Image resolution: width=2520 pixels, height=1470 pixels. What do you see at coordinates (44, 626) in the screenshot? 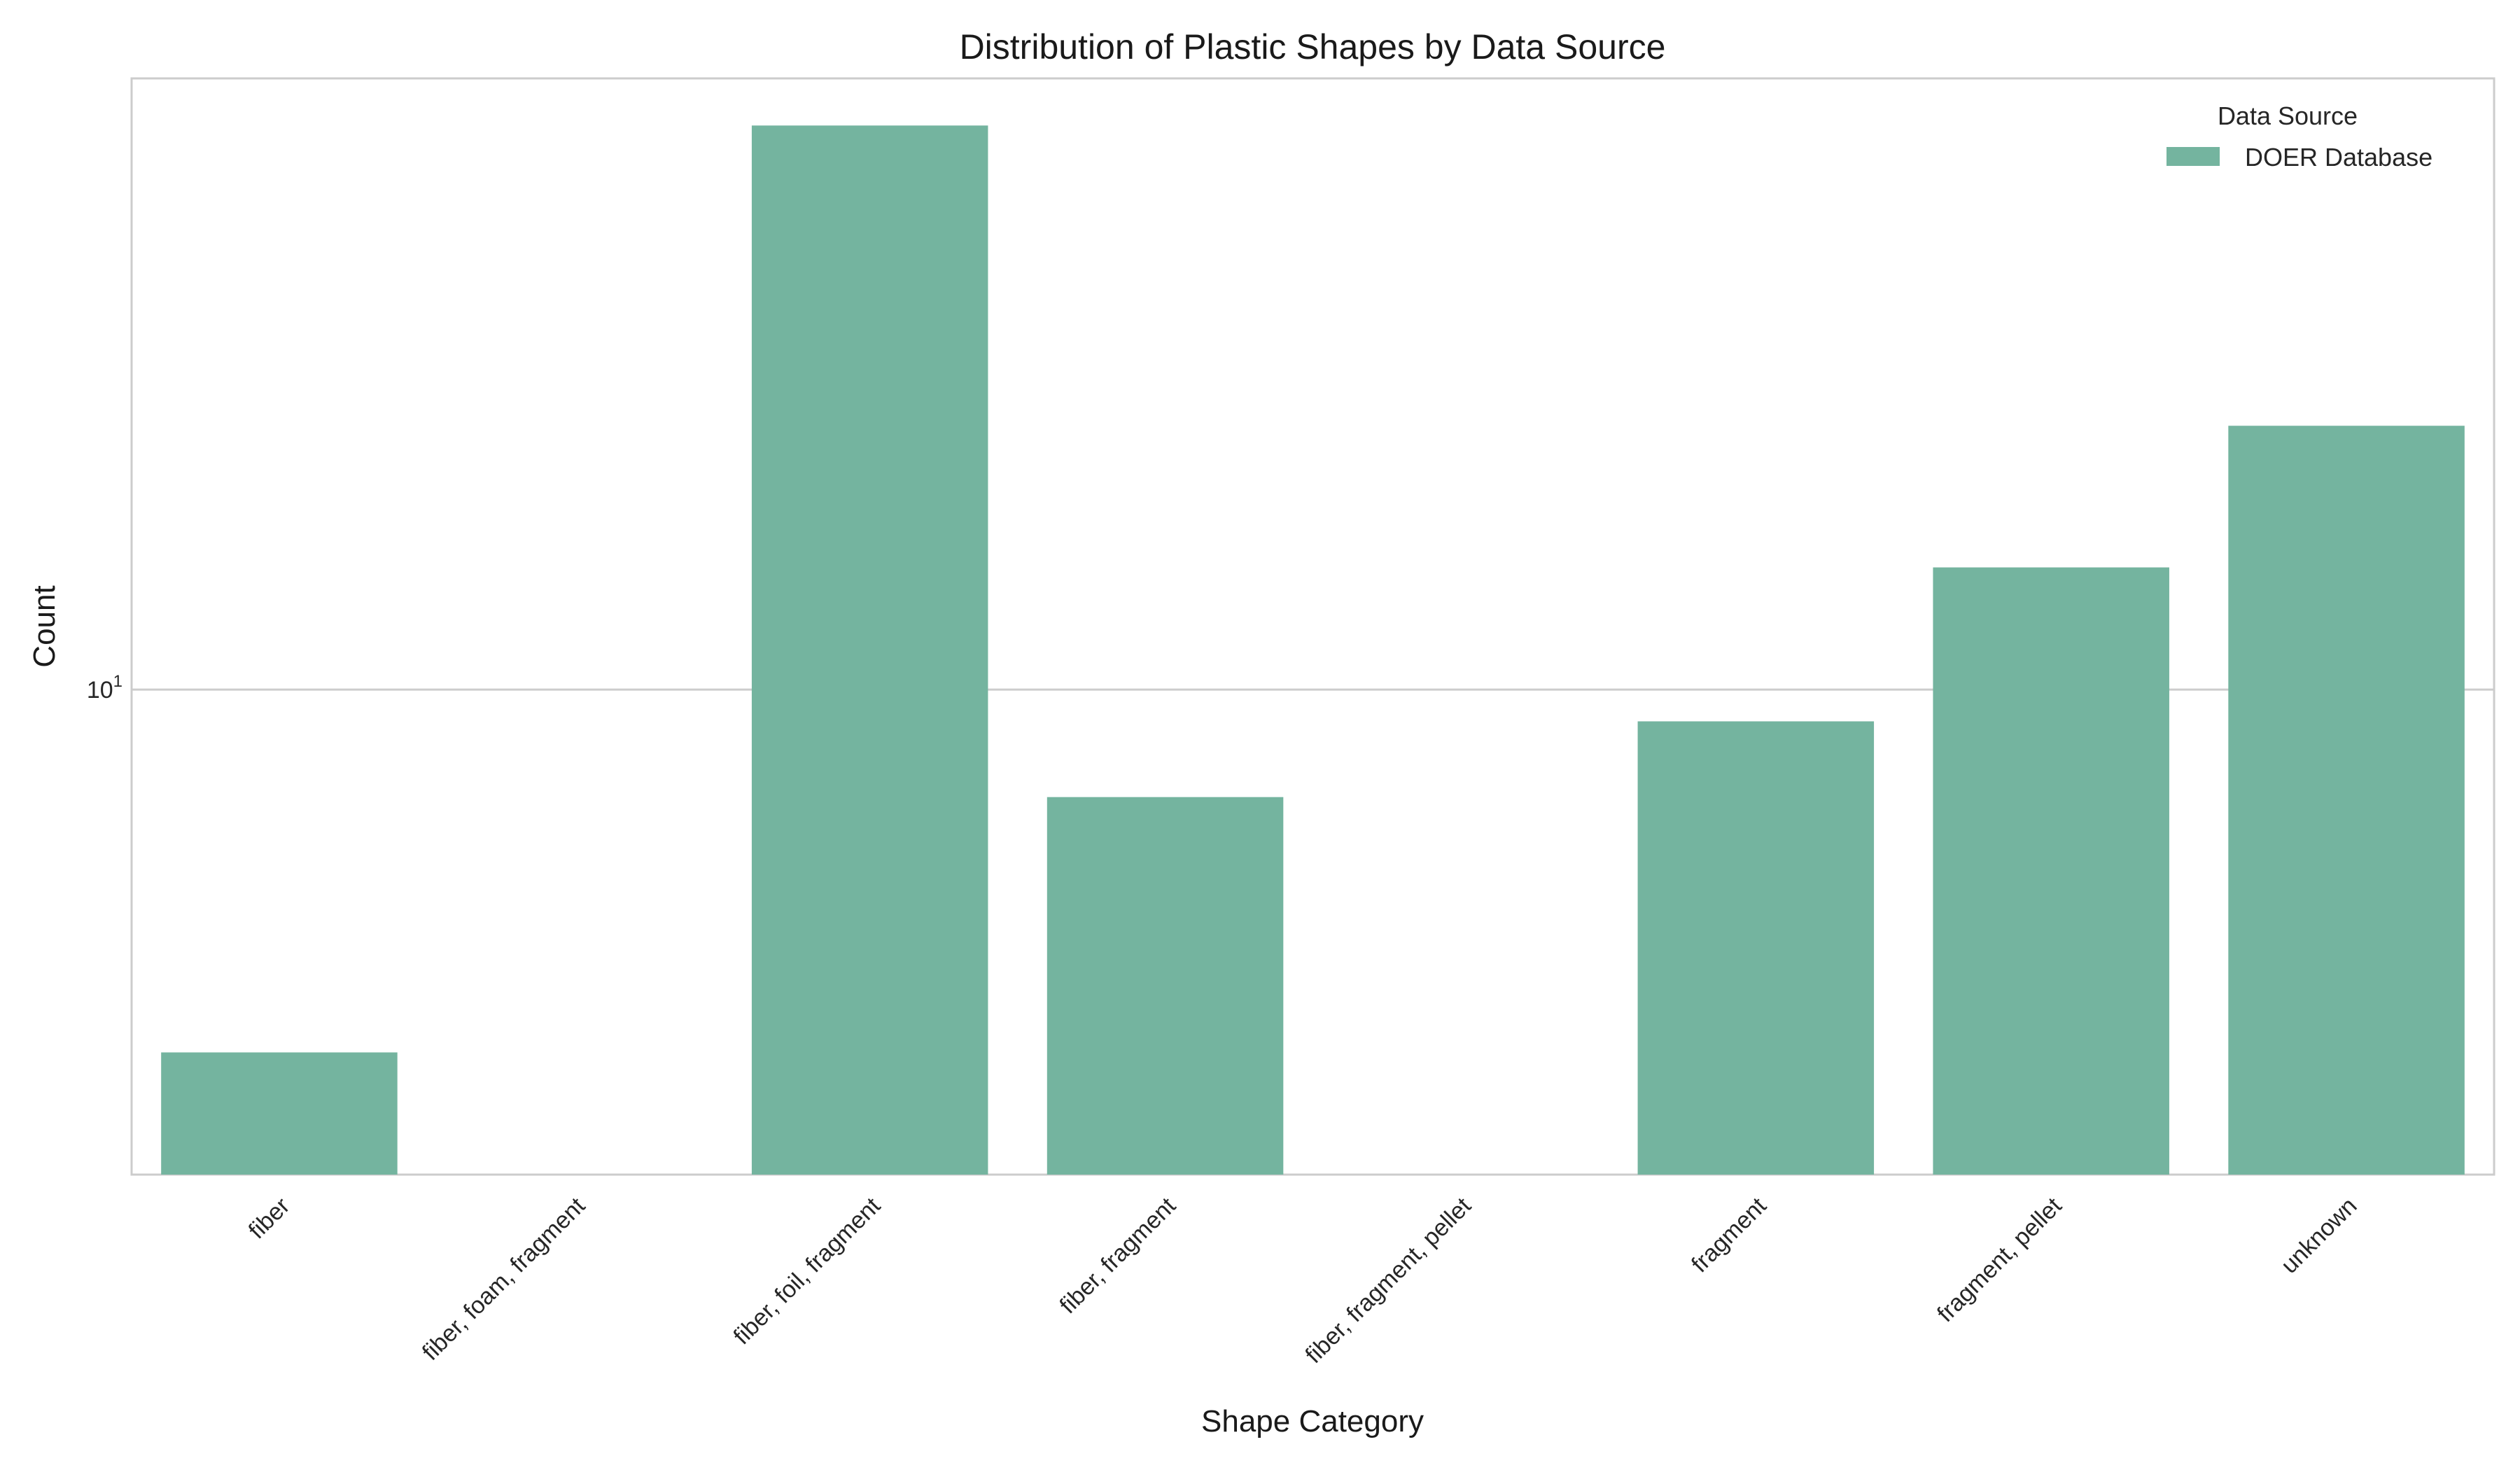
I see `y-axis-label: Count` at bounding box center [44, 626].